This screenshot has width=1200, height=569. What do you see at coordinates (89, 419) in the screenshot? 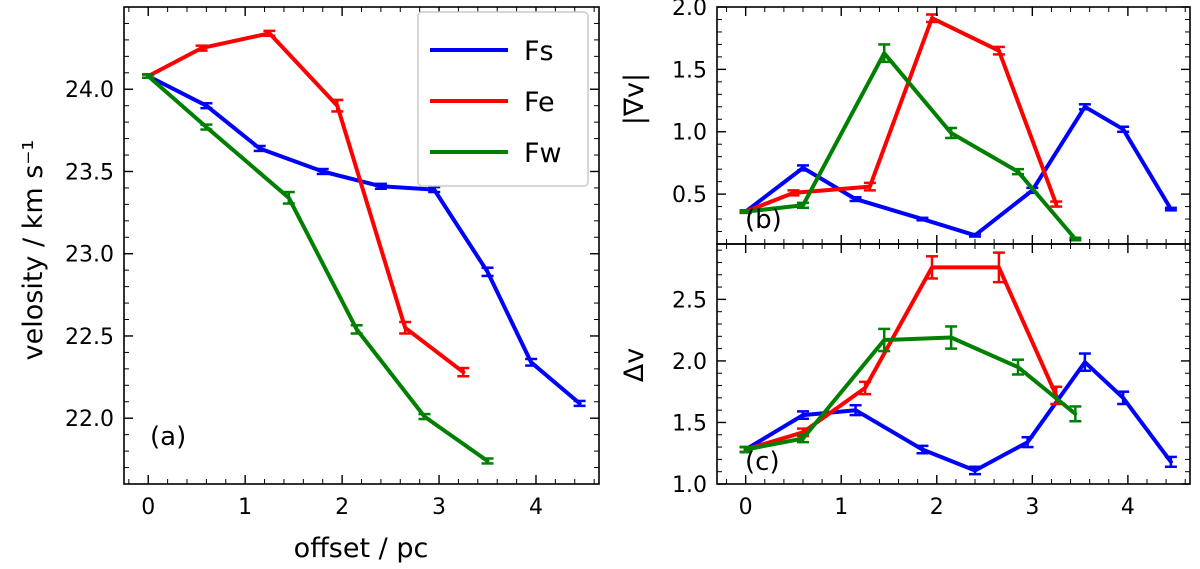
I see `y-tick-label: 22.0` at bounding box center [89, 419].